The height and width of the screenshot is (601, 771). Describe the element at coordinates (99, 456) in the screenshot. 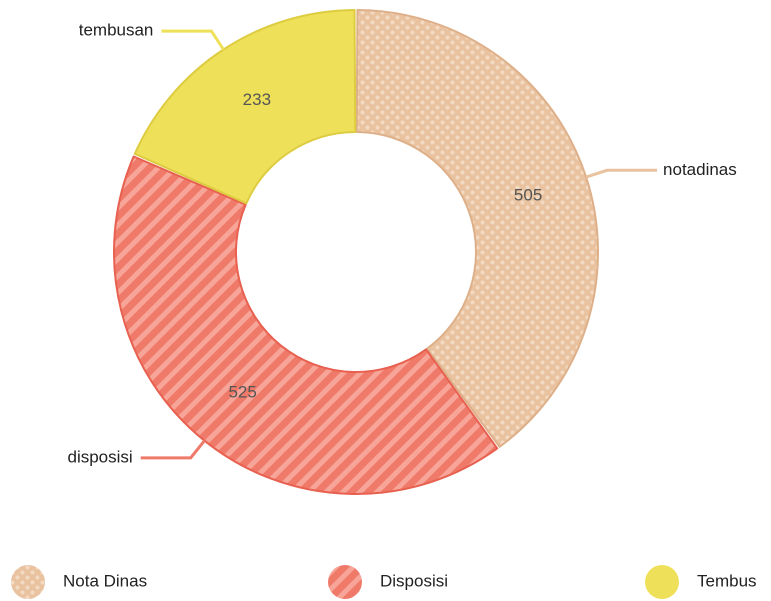

I see `slice-label: disposisi` at that location.